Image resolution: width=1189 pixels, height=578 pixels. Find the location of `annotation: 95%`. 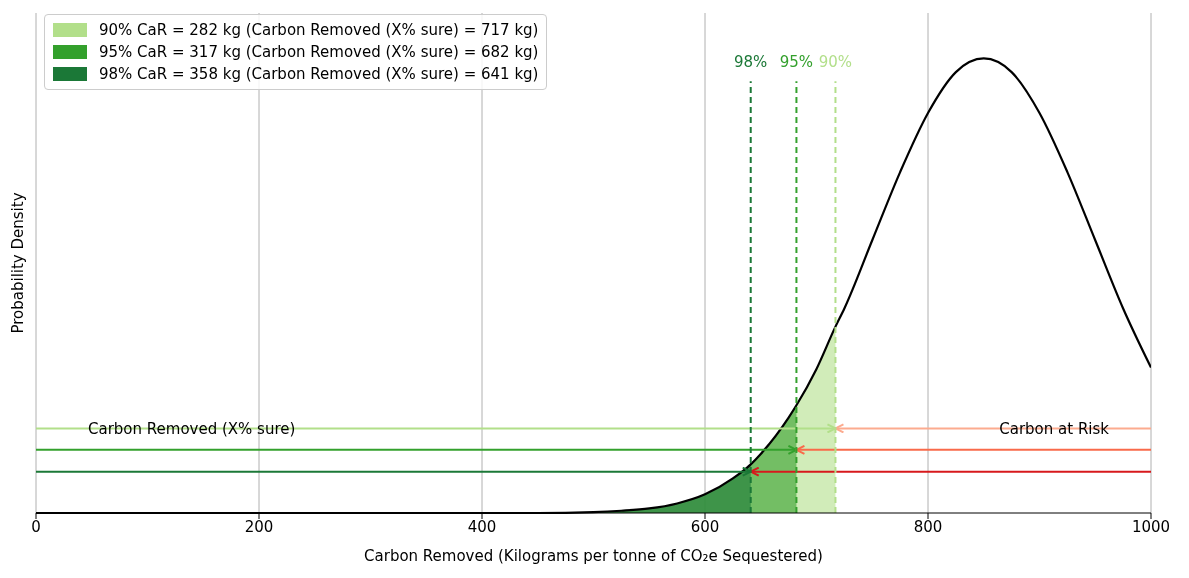

annotation: 95% is located at coordinates (796, 62).